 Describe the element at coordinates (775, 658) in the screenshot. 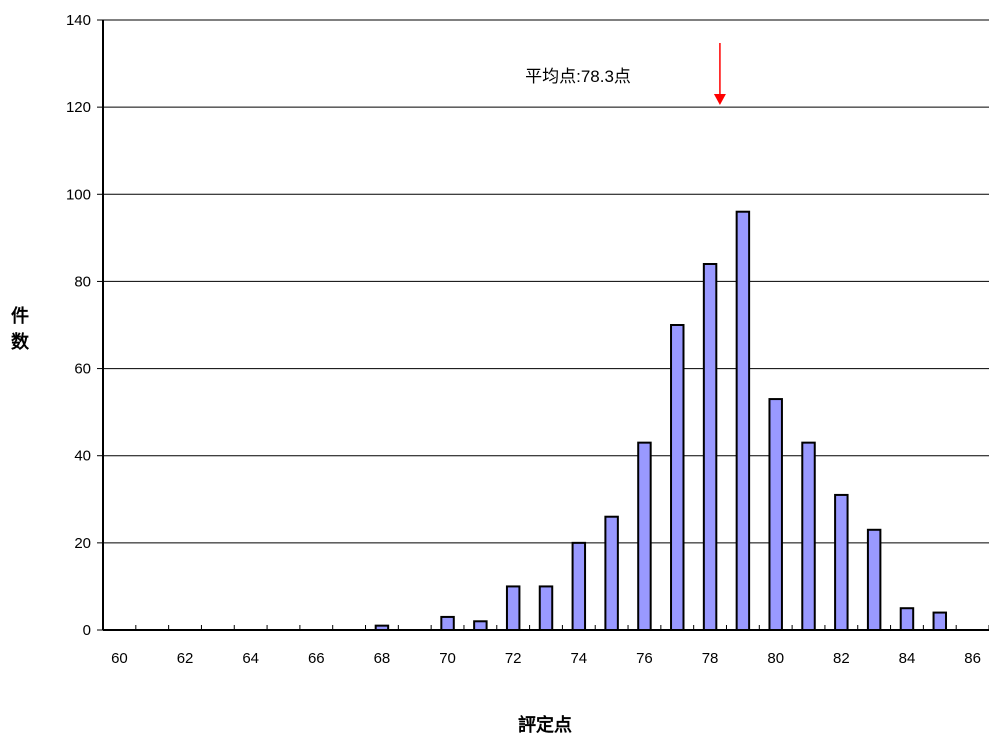

I see `x-tick-label: 80` at that location.